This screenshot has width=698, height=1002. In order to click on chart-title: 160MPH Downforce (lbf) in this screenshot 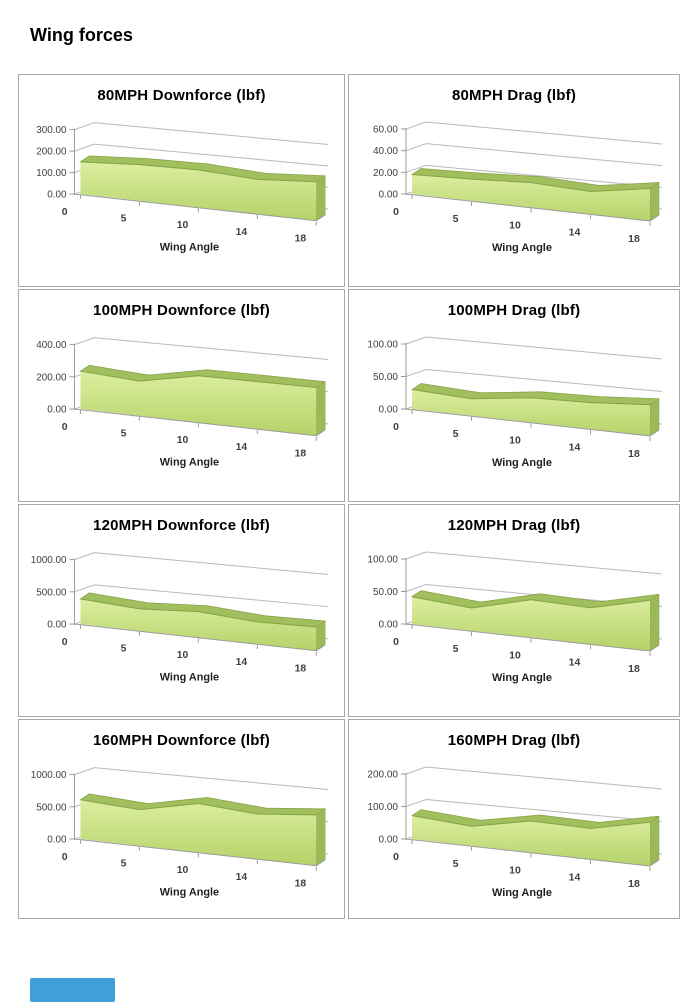, I will do `click(181, 740)`.